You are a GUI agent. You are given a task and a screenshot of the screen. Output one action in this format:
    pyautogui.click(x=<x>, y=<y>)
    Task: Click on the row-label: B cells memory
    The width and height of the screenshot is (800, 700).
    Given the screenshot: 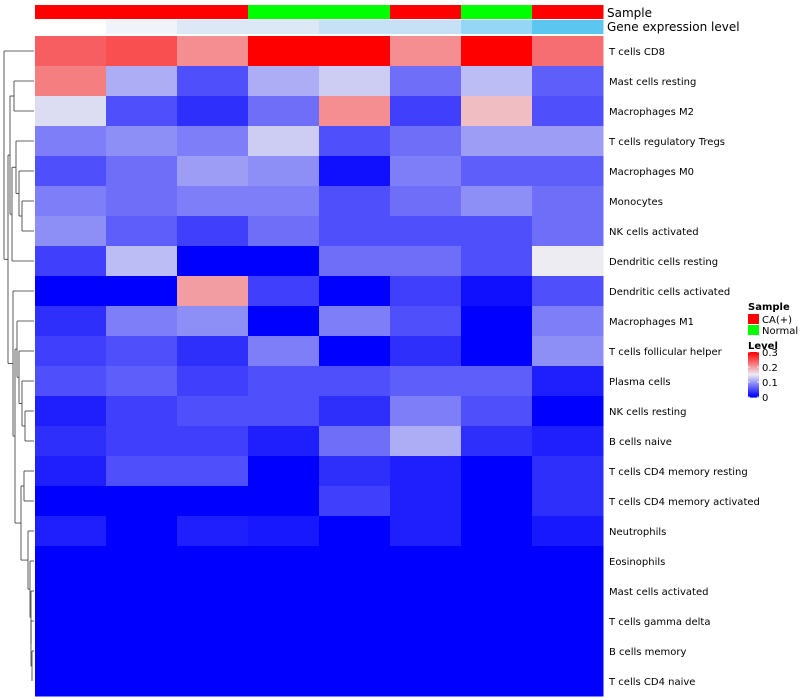 What is the action you would take?
    pyautogui.click(x=647, y=652)
    